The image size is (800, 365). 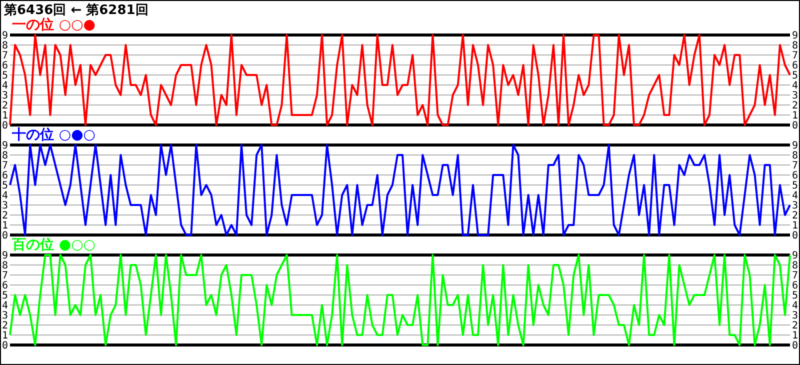 I want to click on chart-title: 百の位 ●○○, so click(x=53, y=245).